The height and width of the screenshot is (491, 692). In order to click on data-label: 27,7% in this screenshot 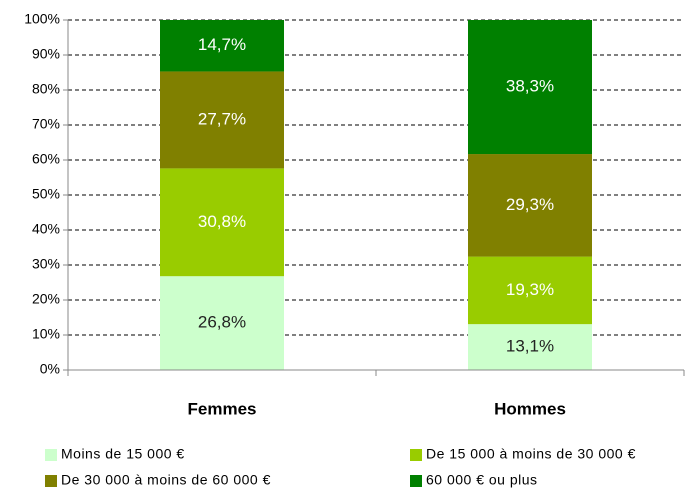, I will do `click(222, 118)`.